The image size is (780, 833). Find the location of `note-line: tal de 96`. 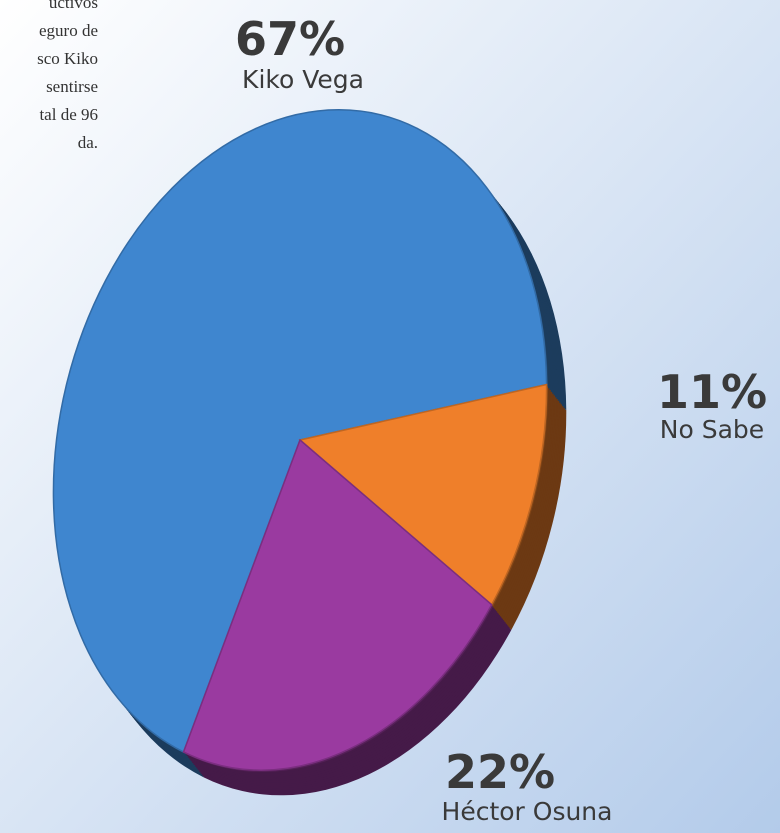

note-line: tal de 96 is located at coordinates (68, 114).